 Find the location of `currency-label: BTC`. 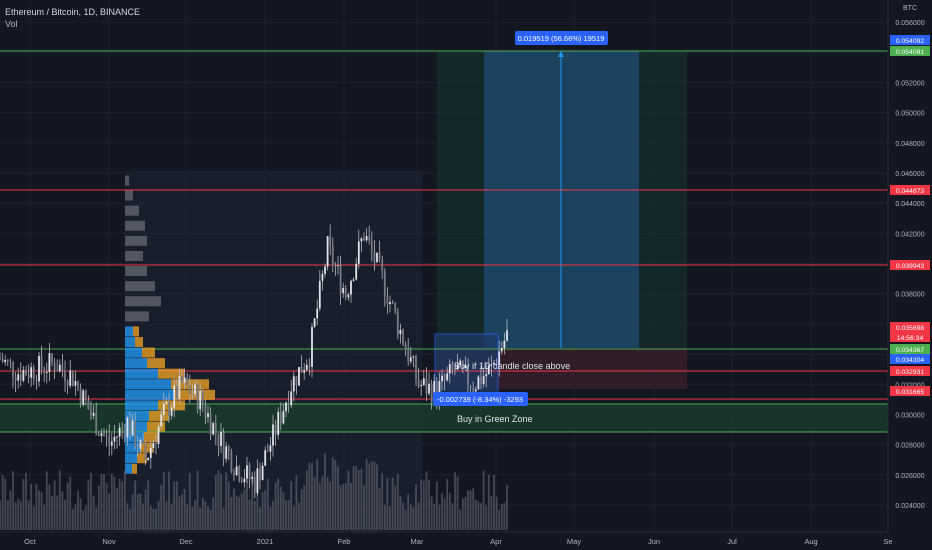

currency-label: BTC is located at coordinates (910, 8).